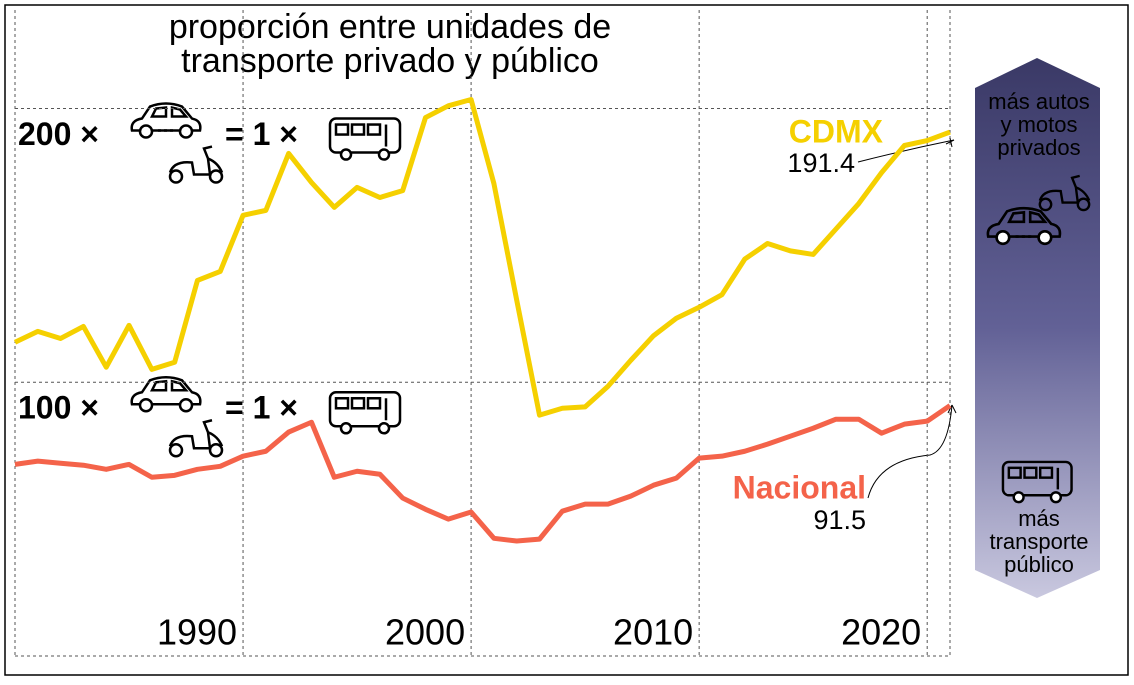  What do you see at coordinates (1038, 541) in the screenshot?
I see `scale-bottom-label: transporte` at bounding box center [1038, 541].